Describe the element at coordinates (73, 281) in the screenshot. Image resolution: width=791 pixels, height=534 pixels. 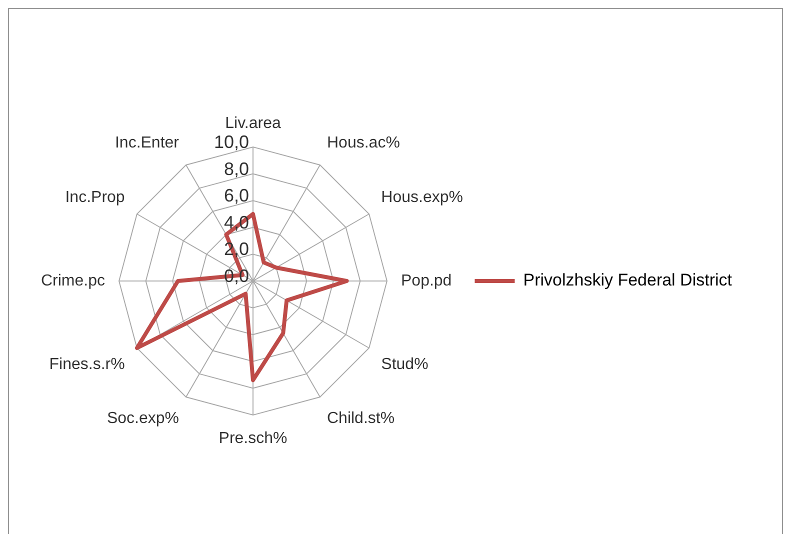
I see `spoke-label: Crime.pc` at that location.